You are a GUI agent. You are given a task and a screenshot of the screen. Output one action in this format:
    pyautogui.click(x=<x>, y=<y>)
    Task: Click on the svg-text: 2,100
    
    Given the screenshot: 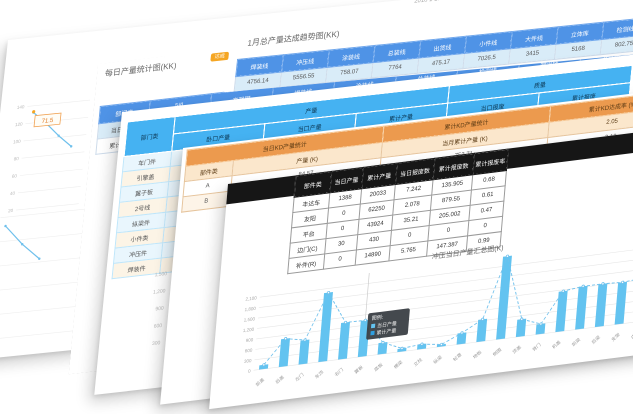 What is the action you would take?
    pyautogui.click(x=251, y=298)
    